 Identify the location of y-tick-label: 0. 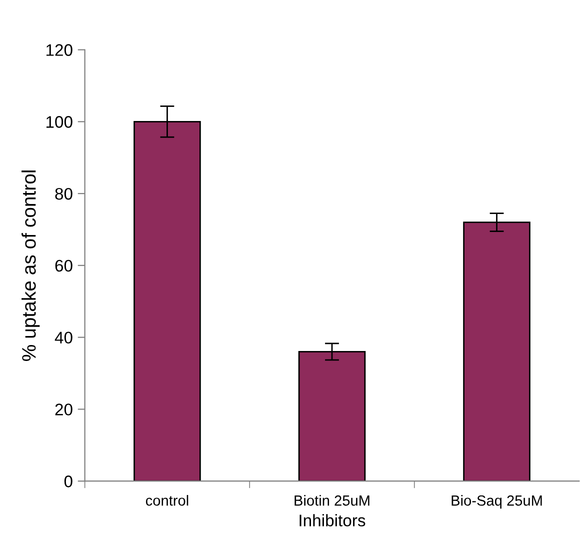
(68, 482).